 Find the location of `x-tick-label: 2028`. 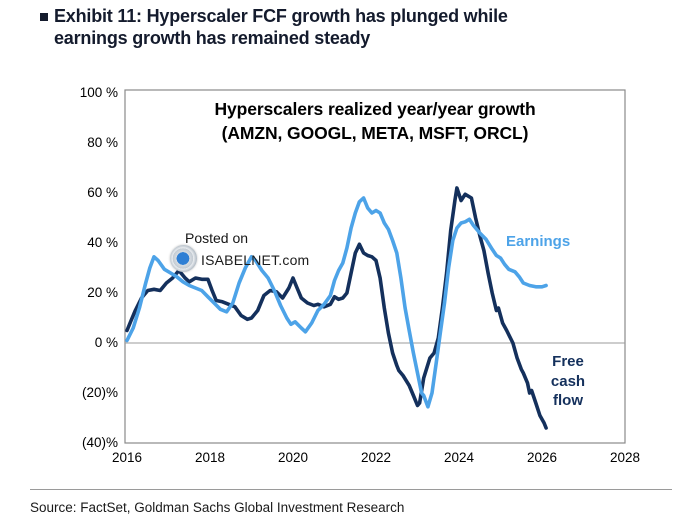

x-tick-label: 2028 is located at coordinates (625, 457).